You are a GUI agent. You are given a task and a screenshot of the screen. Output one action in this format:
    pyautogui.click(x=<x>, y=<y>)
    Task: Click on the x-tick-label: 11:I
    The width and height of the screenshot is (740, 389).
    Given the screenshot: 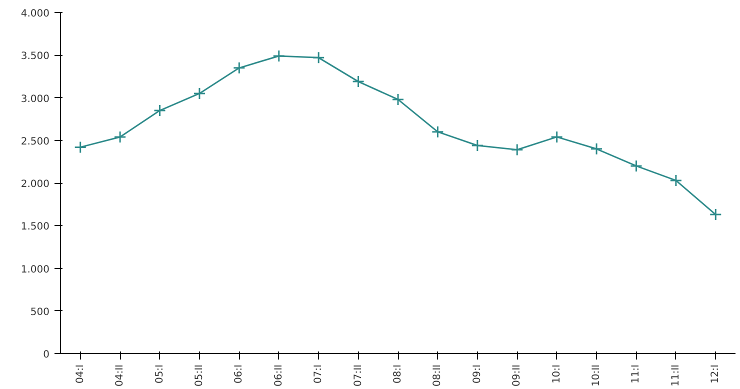 What is the action you would take?
    pyautogui.click(x=636, y=374)
    